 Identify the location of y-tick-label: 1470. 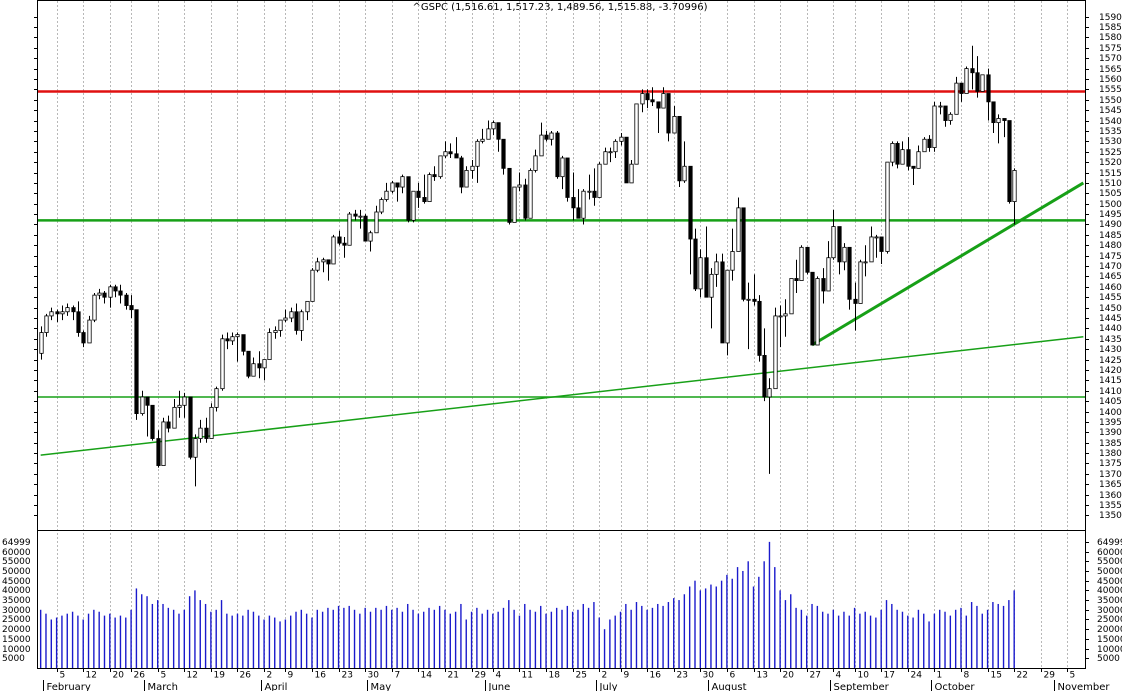
(1110, 267).